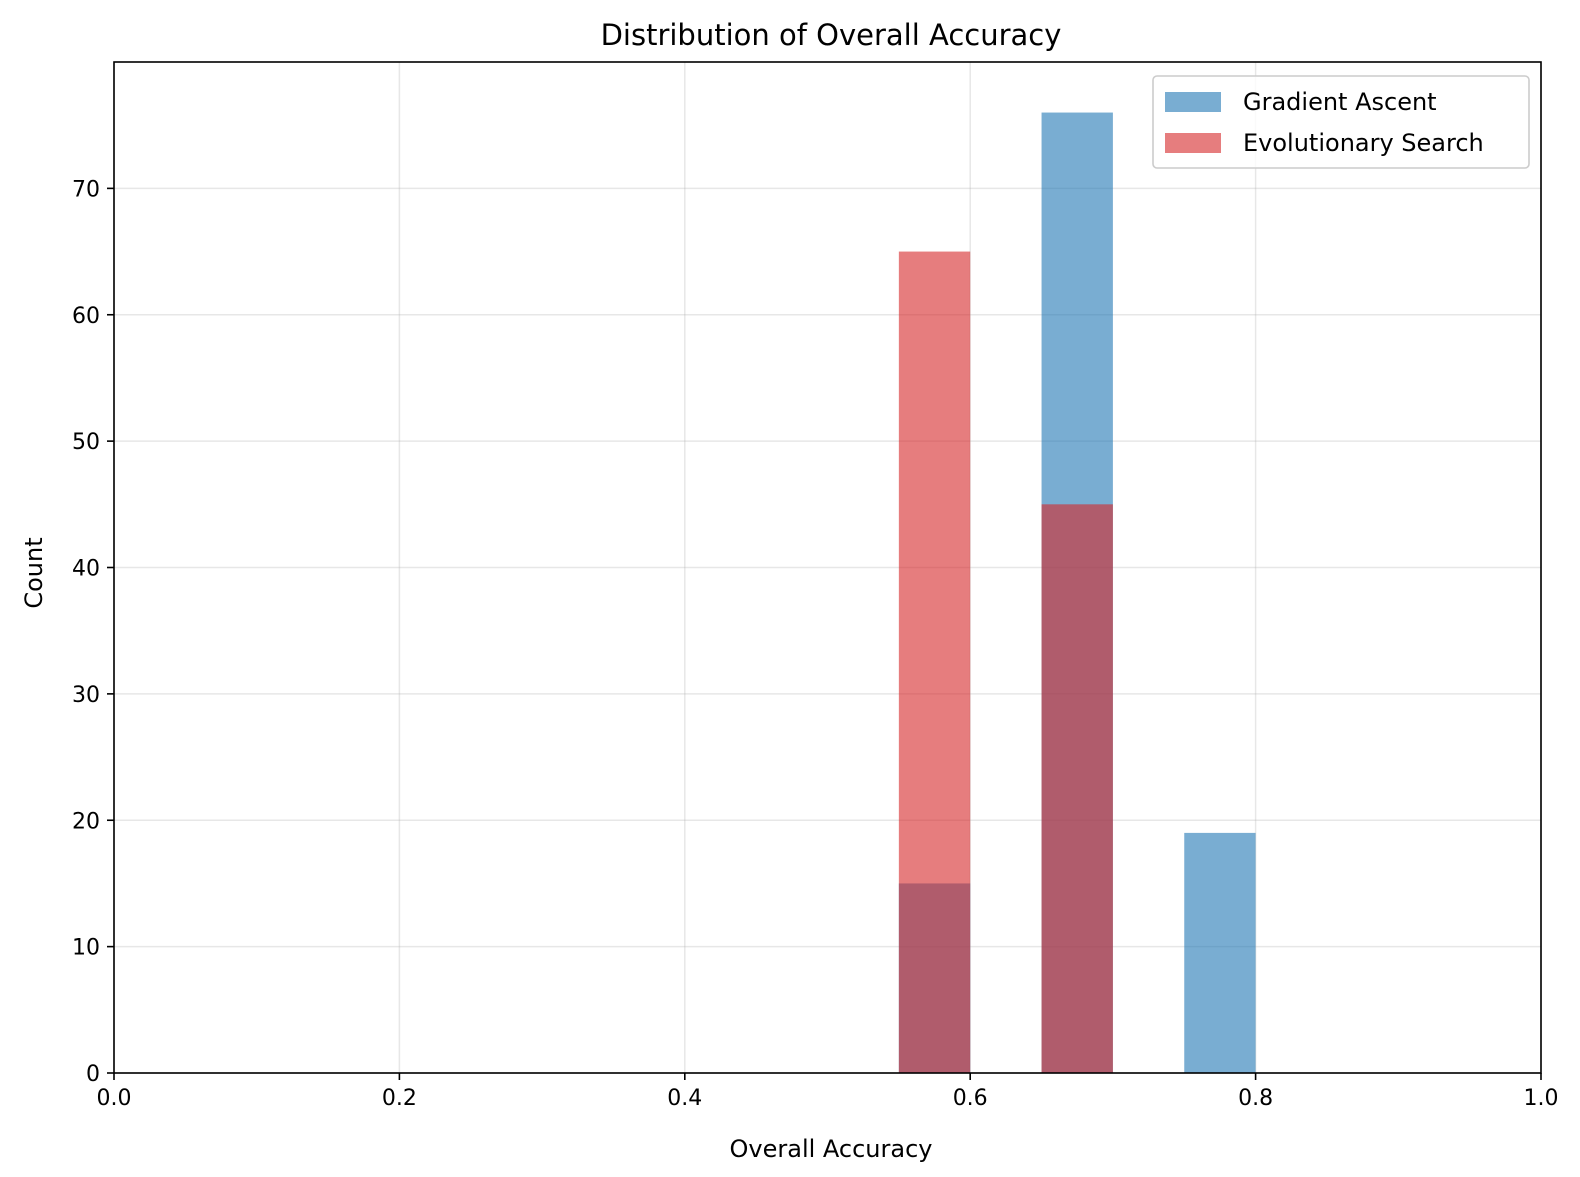 The image size is (1580, 1177). Describe the element at coordinates (86, 442) in the screenshot. I see `y-tick-label: 50` at that location.